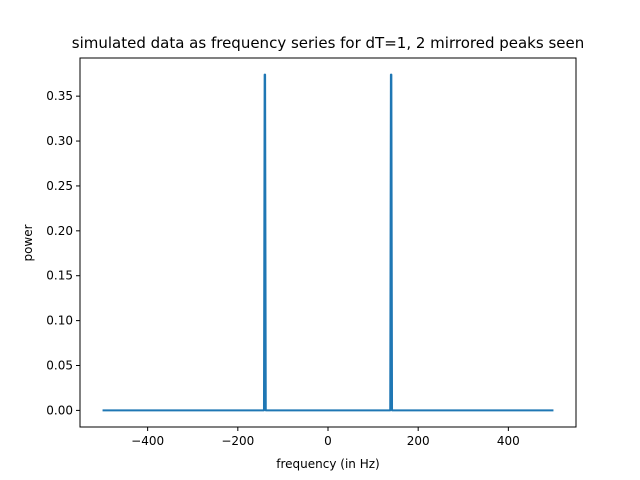 The width and height of the screenshot is (640, 480). I want to click on y-tick-label: 0.15, so click(59, 276).